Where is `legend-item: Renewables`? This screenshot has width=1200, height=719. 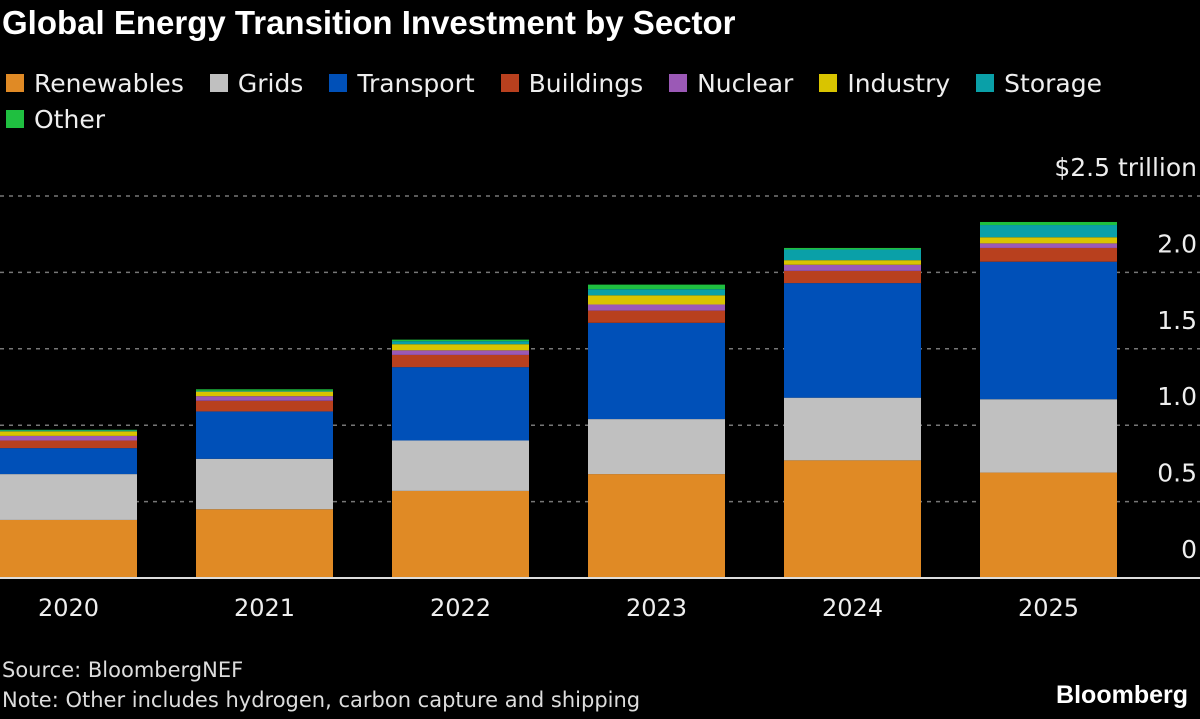 legend-item: Renewables is located at coordinates (95, 83).